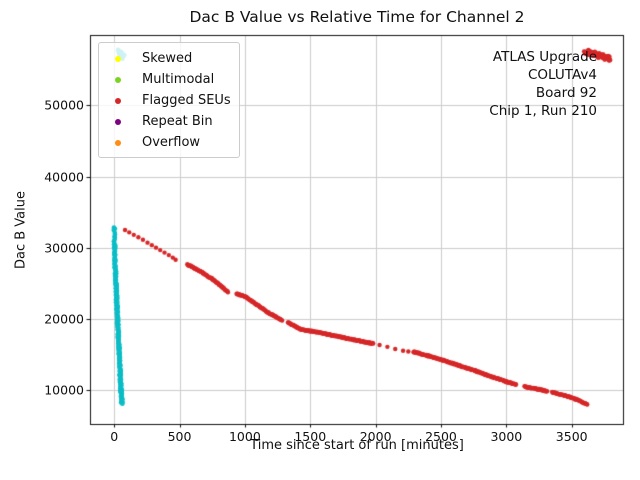  Describe the element at coordinates (544, 57) in the screenshot. I see `annotation-line: ATLAS Upgrade` at that location.